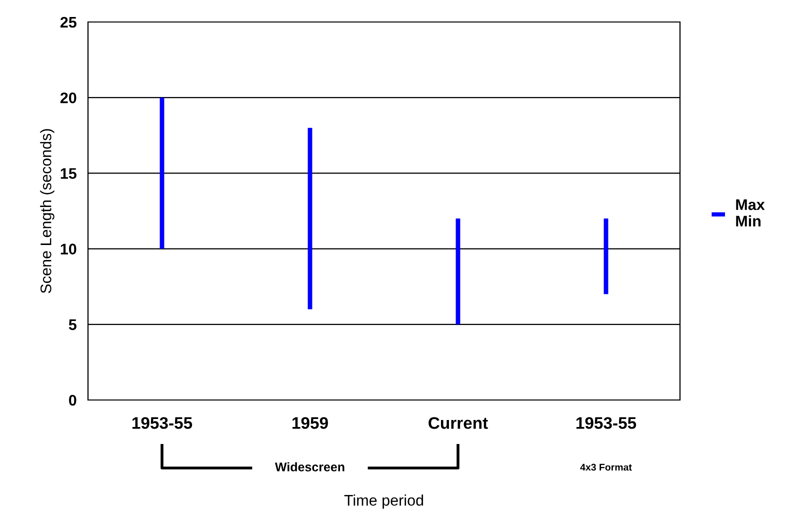 The width and height of the screenshot is (789, 510). What do you see at coordinates (750, 212) in the screenshot?
I see `legend-label: Max Min` at bounding box center [750, 212].